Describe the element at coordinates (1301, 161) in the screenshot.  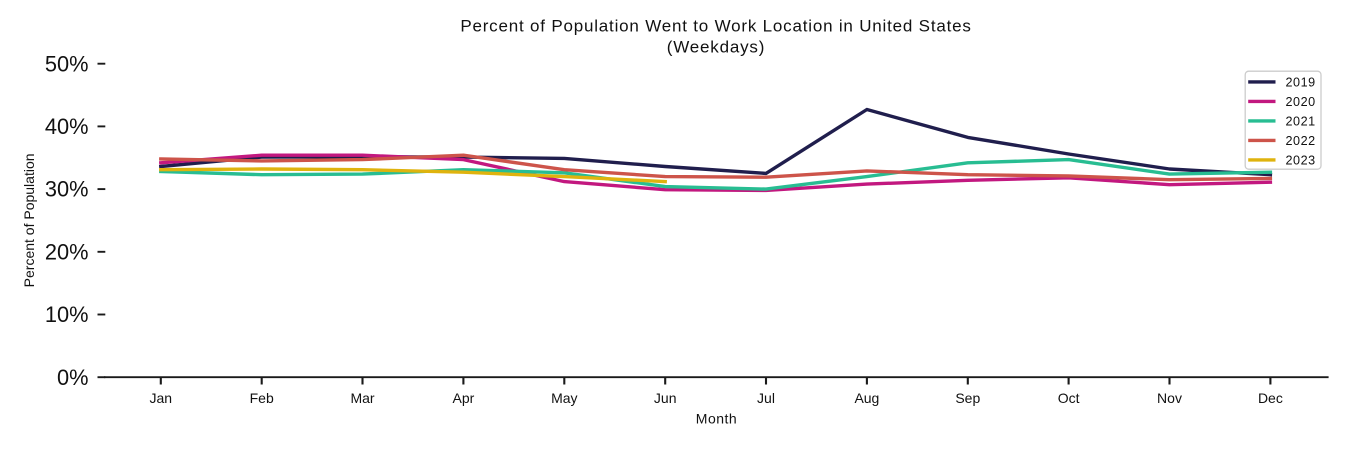
I see `svg-text: 2023` at that location.